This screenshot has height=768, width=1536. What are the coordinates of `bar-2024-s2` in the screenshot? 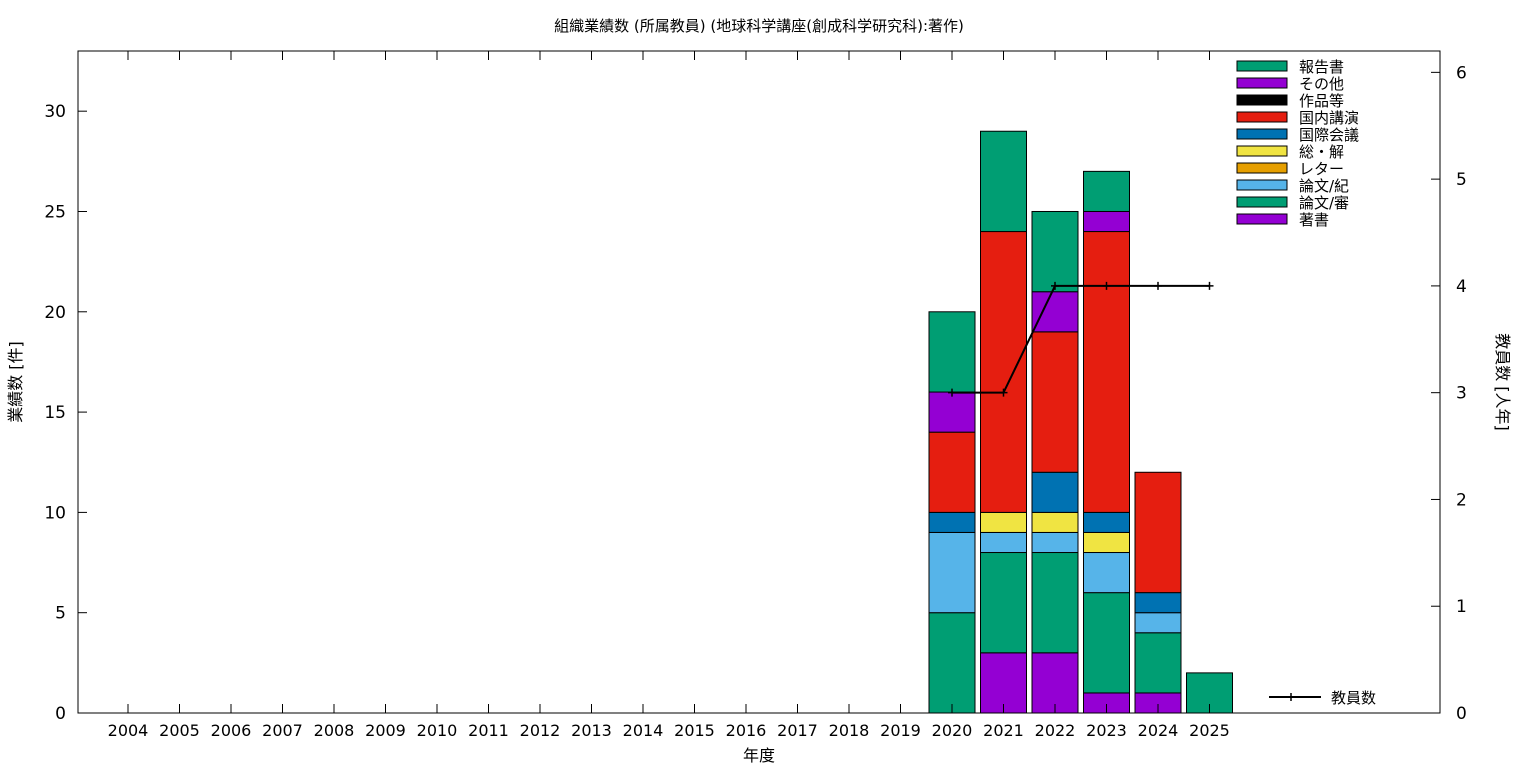 It's located at (1158, 623).